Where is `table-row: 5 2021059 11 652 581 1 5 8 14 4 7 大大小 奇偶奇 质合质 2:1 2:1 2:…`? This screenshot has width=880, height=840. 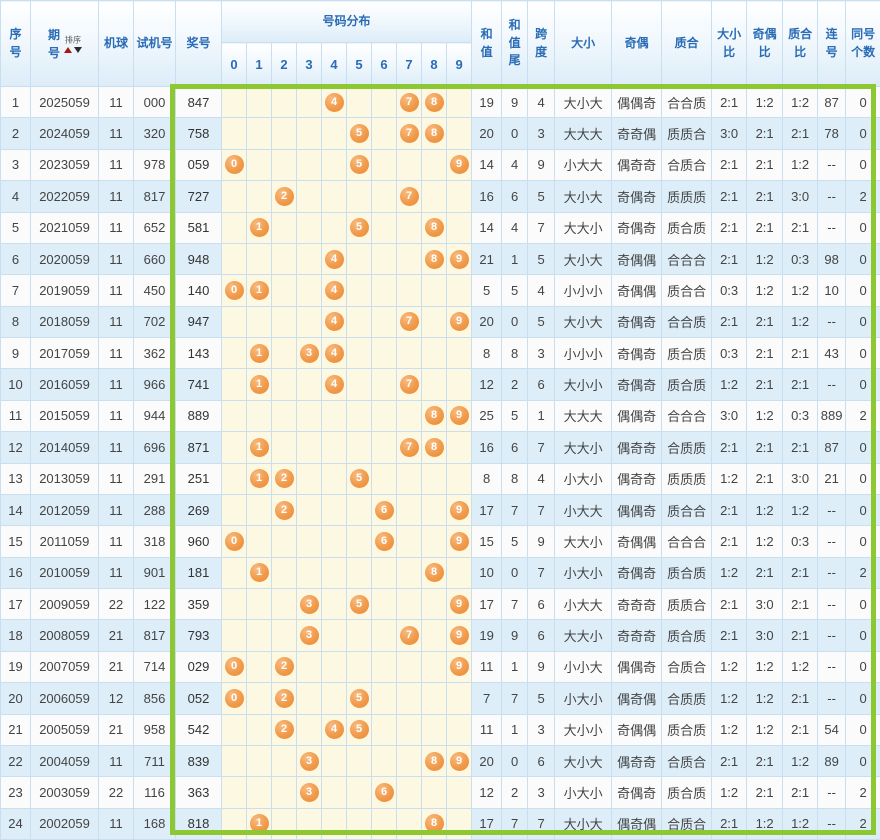 table-row: 5 2021059 11 652 581 1 5 8 14 4 7 大大小 奇偶奇 质合质 2:1 2:1 2:… is located at coordinates (440, 227).